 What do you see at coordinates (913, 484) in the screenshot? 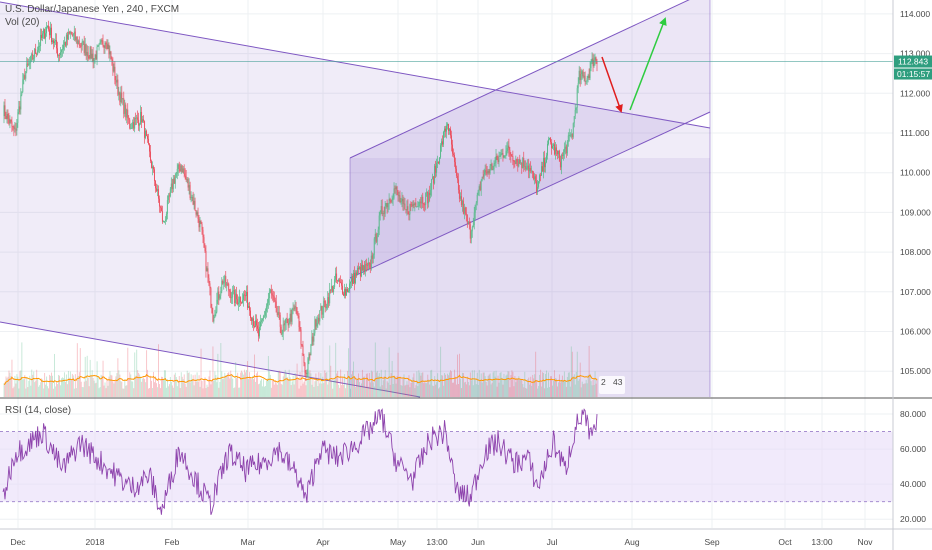
I see `rsi-tick-label: 40.000` at bounding box center [913, 484].